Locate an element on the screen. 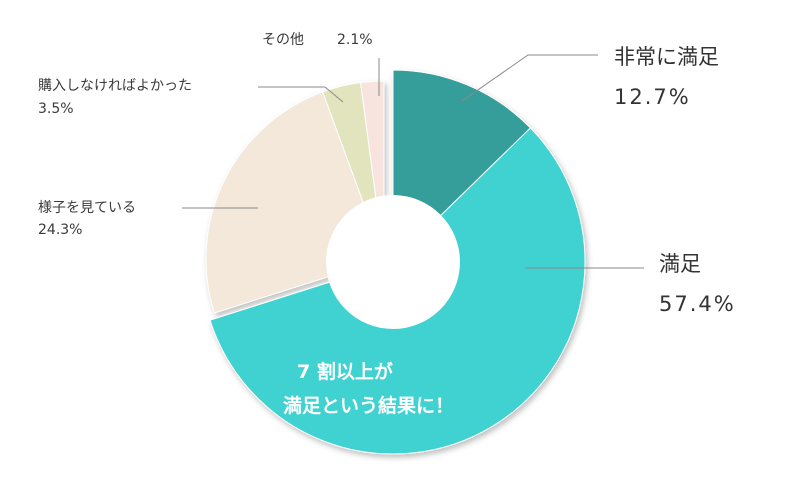 The width and height of the screenshot is (800, 500). donut-hole is located at coordinates (393, 262).